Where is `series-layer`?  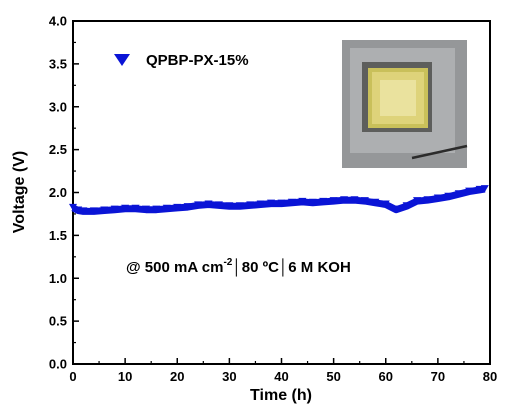 series-layer is located at coordinates (279, 200).